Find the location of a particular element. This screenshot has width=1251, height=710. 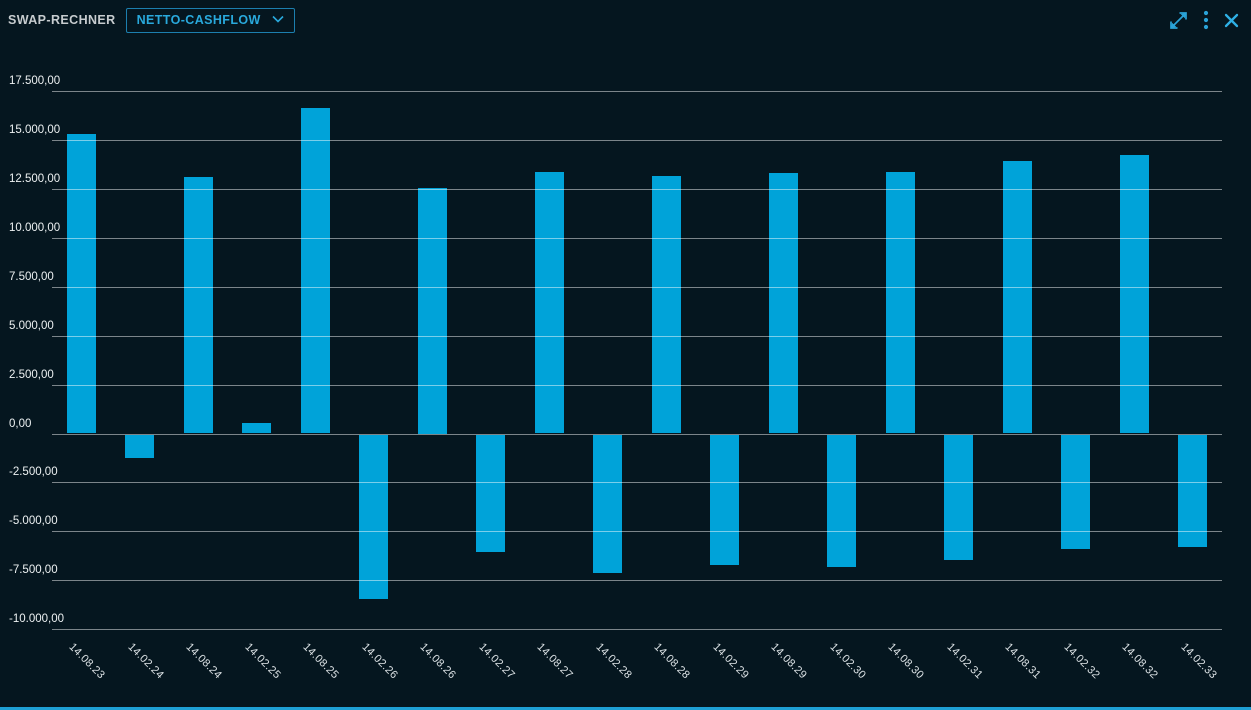

x-axis-tick-label: 14.08.26 is located at coordinates (438, 661).